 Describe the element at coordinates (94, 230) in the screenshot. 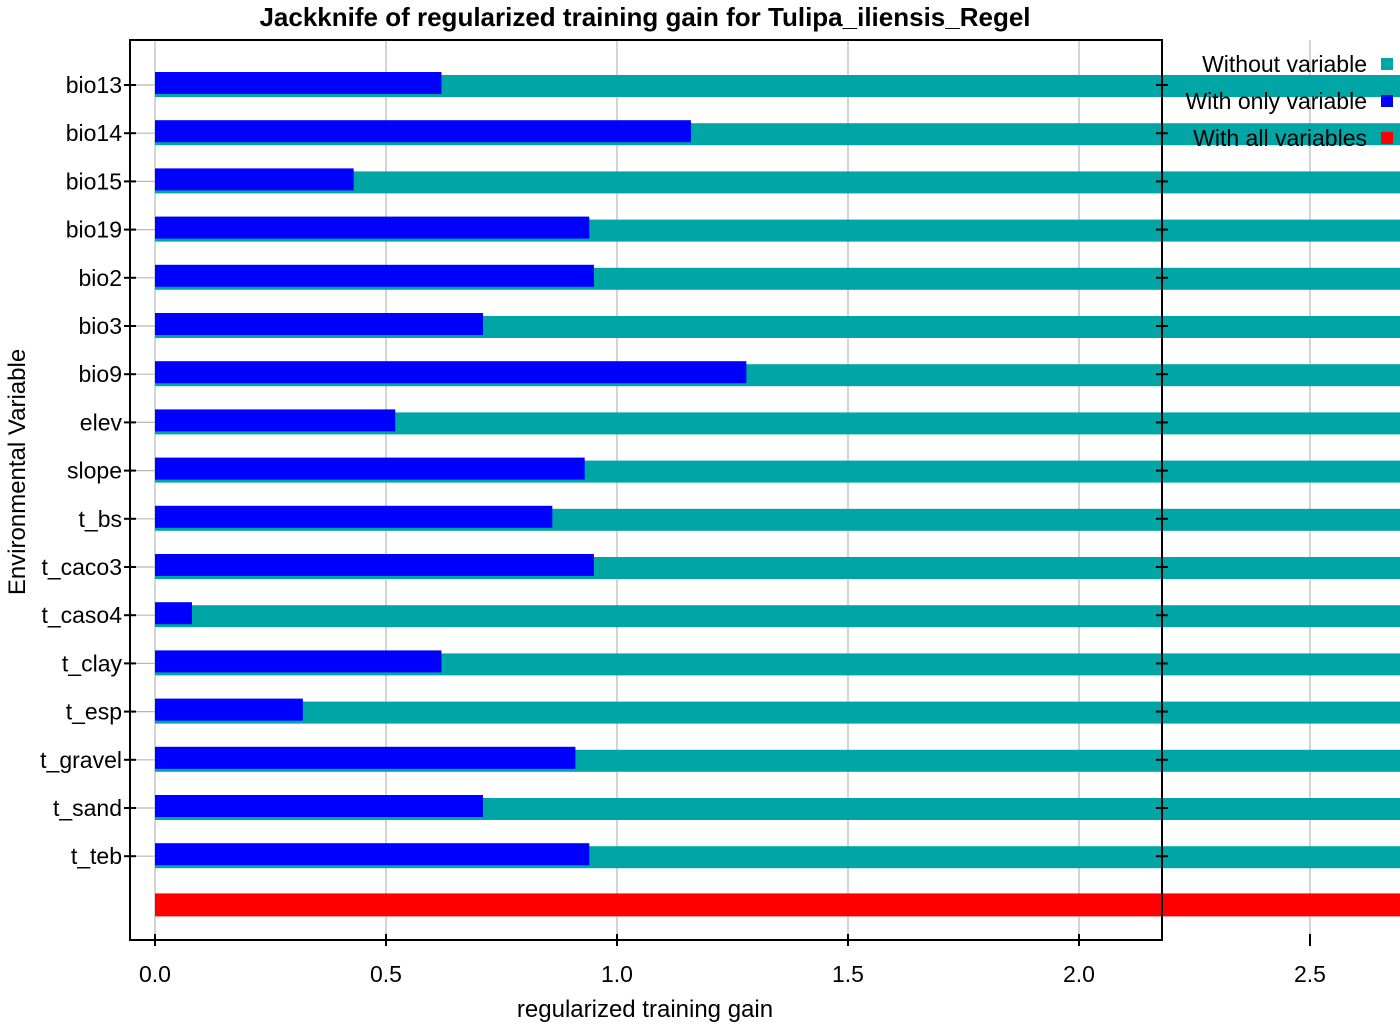

I see `y-tick-label: bio19` at that location.